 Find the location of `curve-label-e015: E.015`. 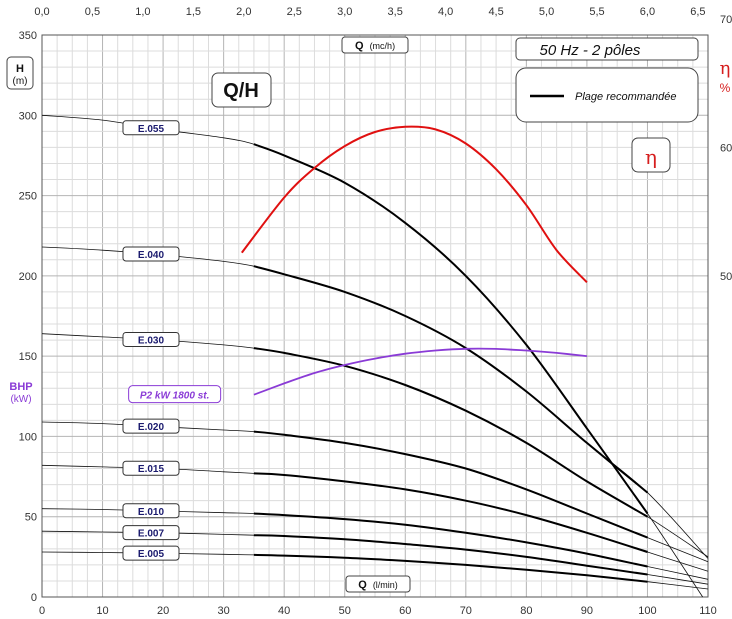

curve-label-e015: E.015 is located at coordinates (151, 468).